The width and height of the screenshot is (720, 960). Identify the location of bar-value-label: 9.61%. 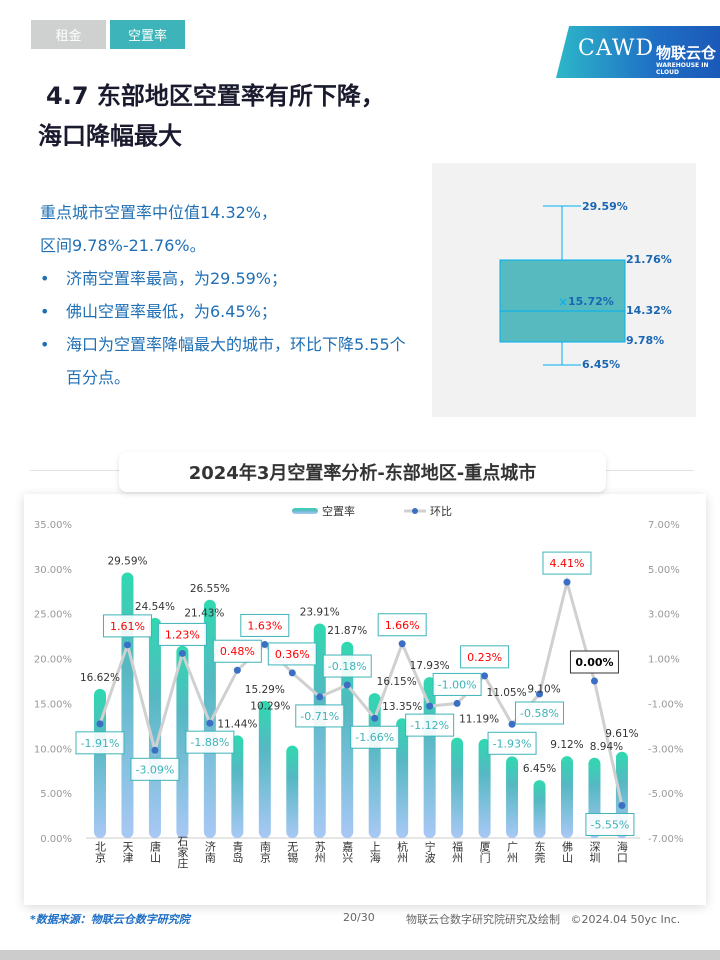
(621, 734).